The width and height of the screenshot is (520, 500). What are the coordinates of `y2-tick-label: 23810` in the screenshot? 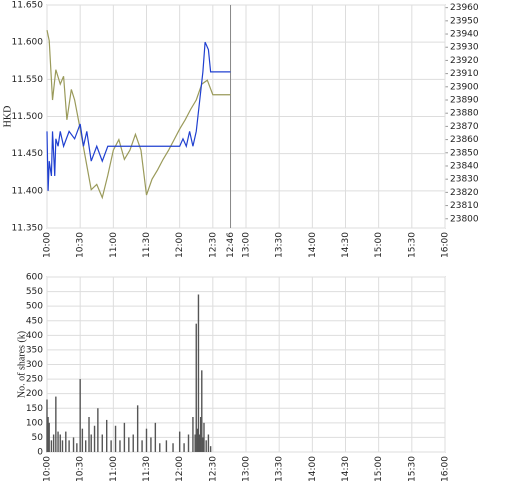 It's located at (464, 206).